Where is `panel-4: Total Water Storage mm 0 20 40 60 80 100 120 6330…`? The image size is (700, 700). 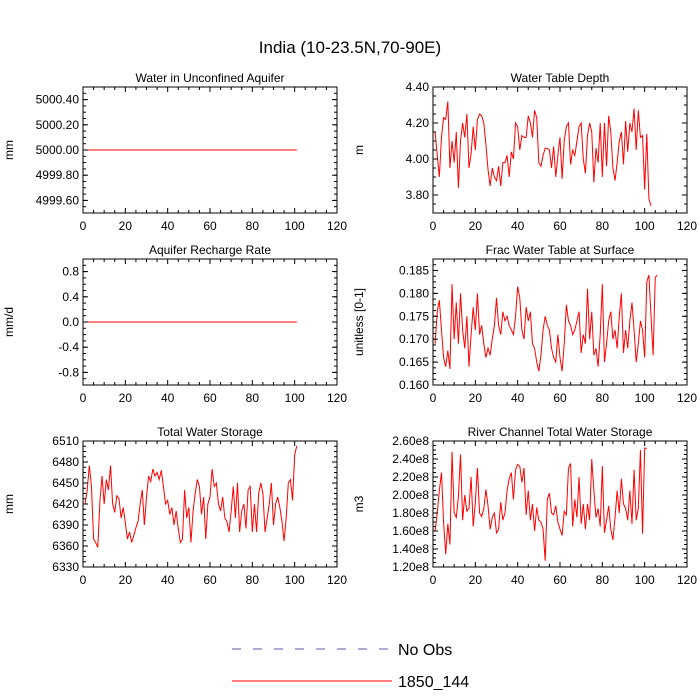
panel-4: Total Water Storage mm 0 20 40 60 80 100 120 6330… is located at coordinates (174, 506).